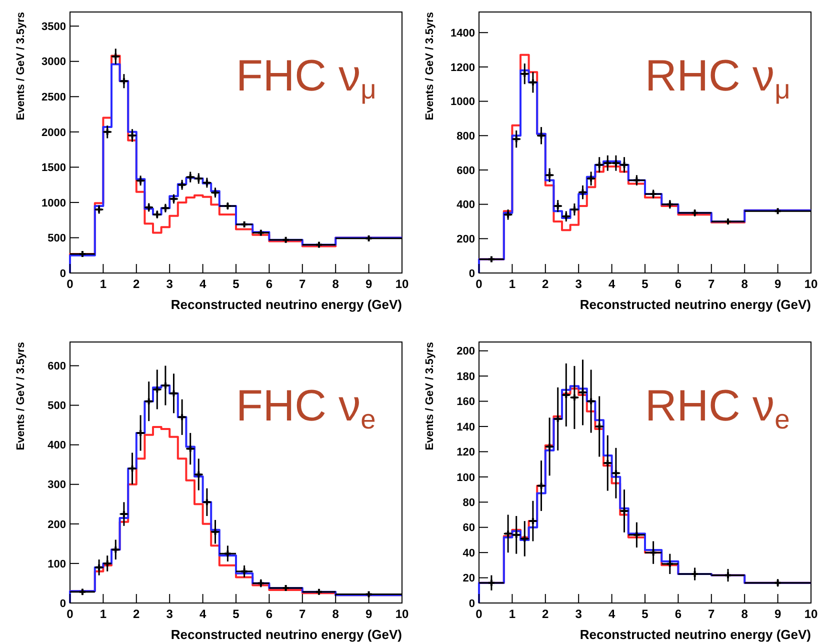  What do you see at coordinates (54, 26) in the screenshot?
I see `y-tick-label: 3500` at bounding box center [54, 26].